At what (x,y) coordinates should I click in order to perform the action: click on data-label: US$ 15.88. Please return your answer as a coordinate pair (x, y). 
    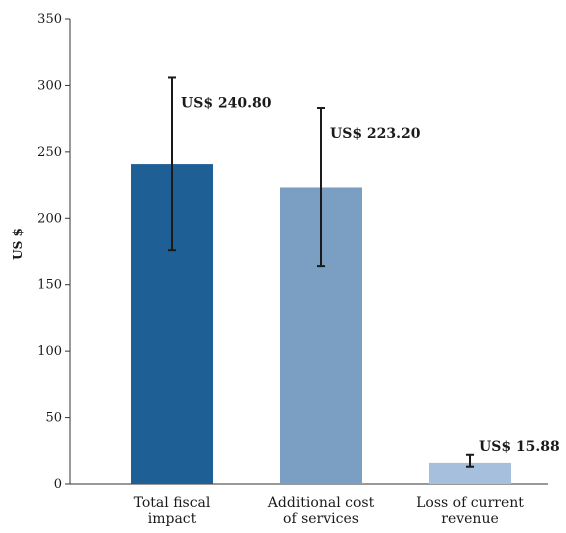
    Looking at the image, I should click on (519, 447).